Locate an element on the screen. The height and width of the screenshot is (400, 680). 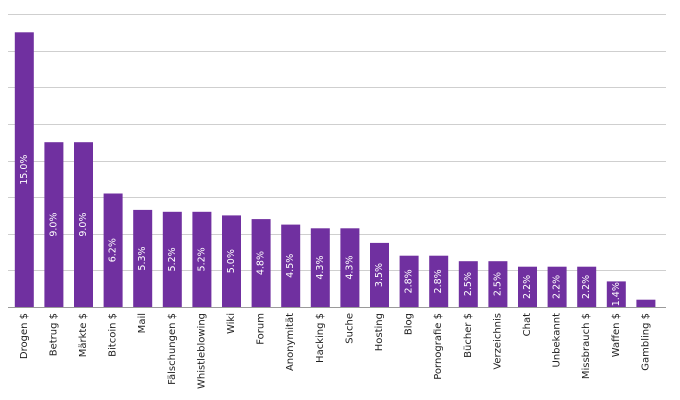
category-label: Forum is located at coordinates (261, 329).